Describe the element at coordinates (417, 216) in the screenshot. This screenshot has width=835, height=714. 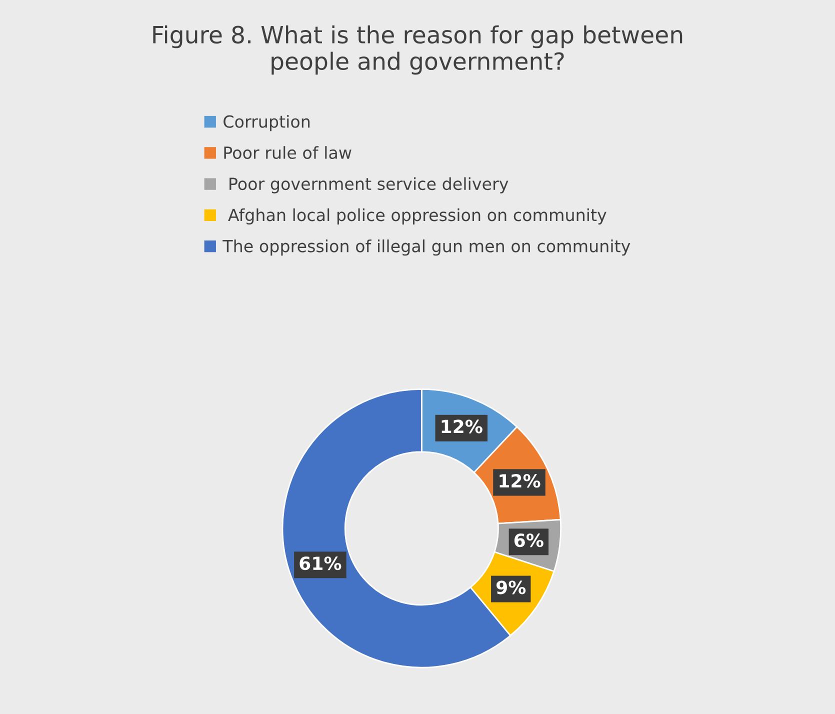
I see `legend-label: Afghan local police oppression on community` at that location.